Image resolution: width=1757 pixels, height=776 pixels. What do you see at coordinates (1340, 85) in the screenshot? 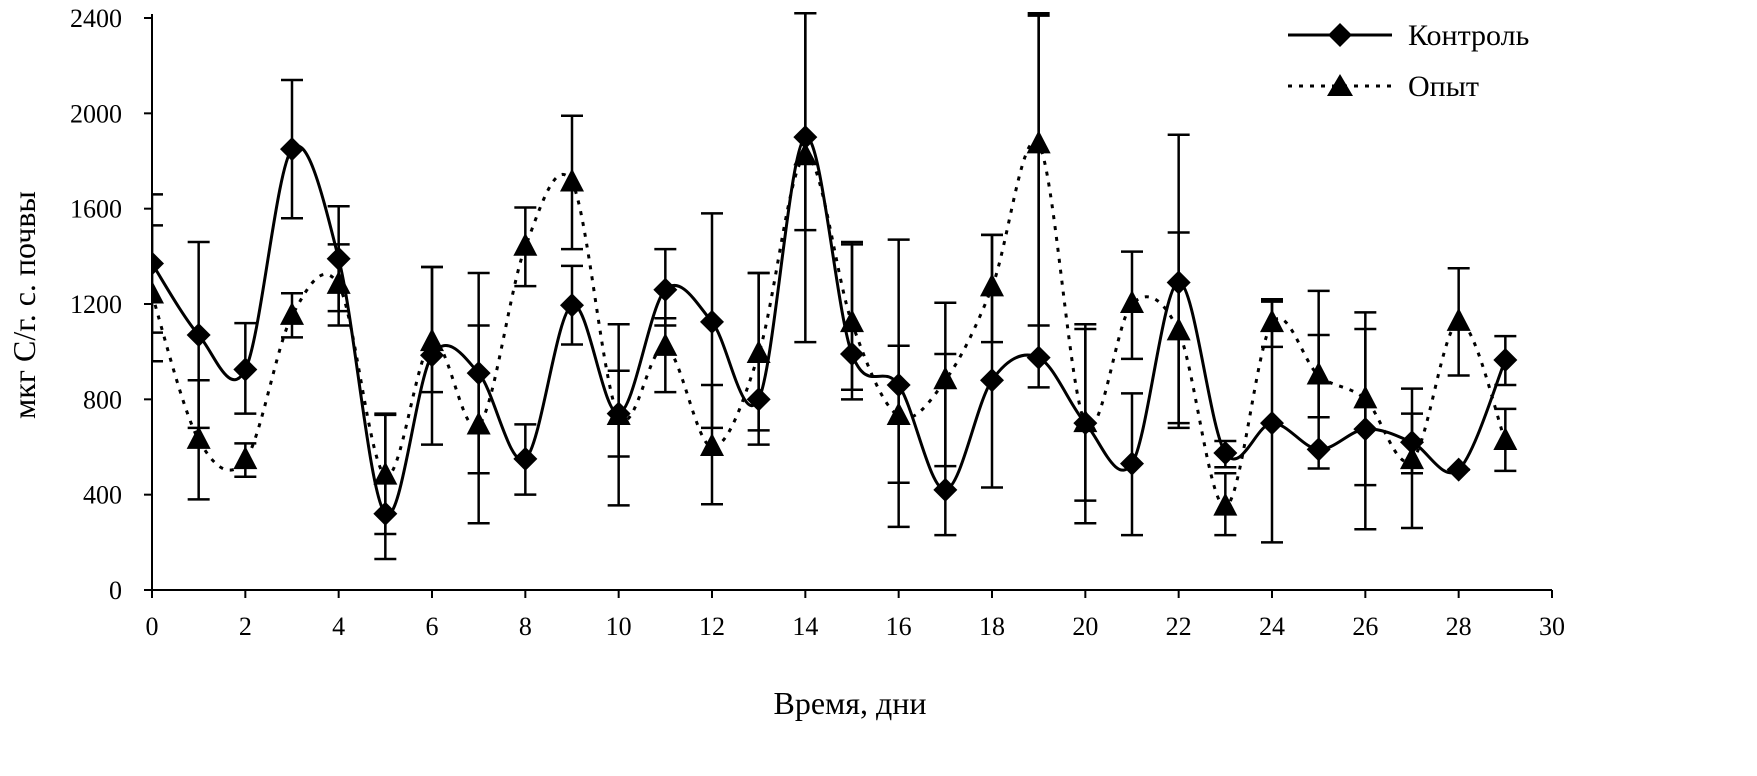
I see `legend-marker-experiment` at bounding box center [1340, 85].